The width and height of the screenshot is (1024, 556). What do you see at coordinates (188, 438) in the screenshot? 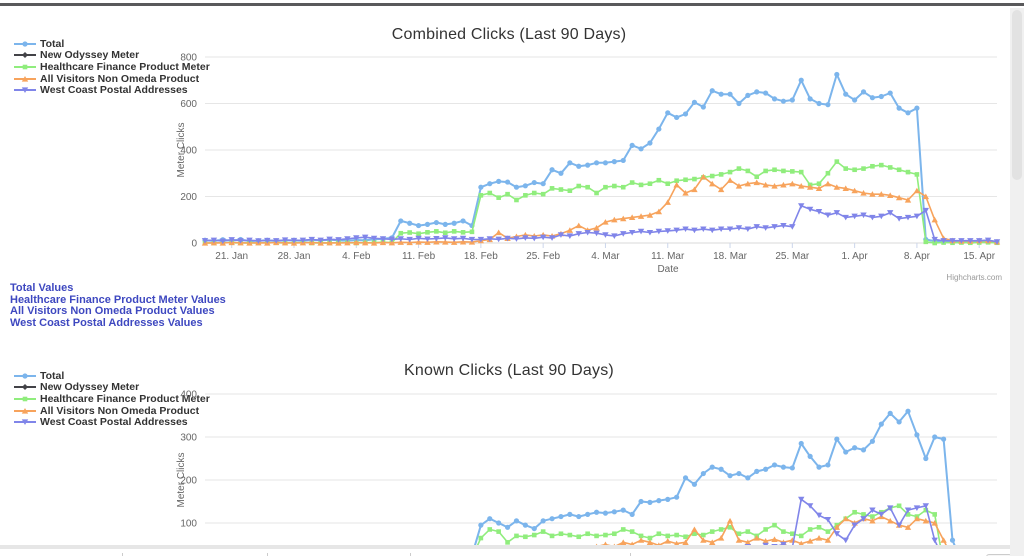
I see `svg-text: 300` at bounding box center [188, 438].